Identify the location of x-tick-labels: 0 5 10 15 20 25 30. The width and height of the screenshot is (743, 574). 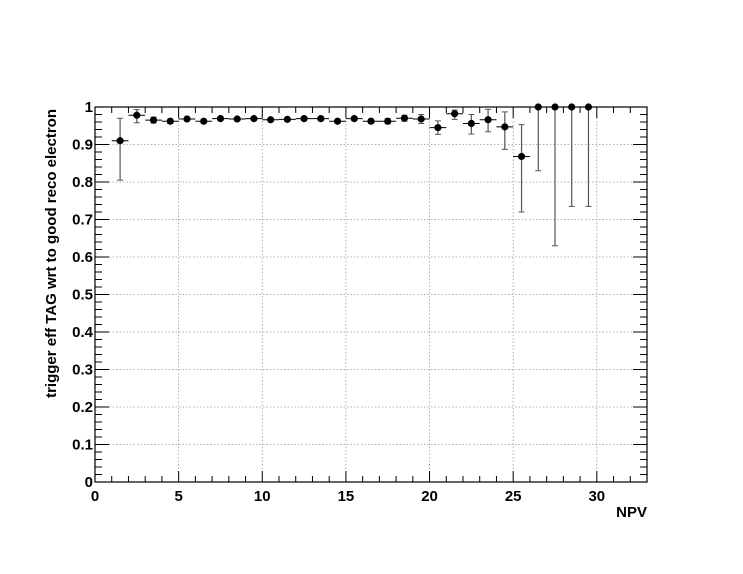
(348, 496).